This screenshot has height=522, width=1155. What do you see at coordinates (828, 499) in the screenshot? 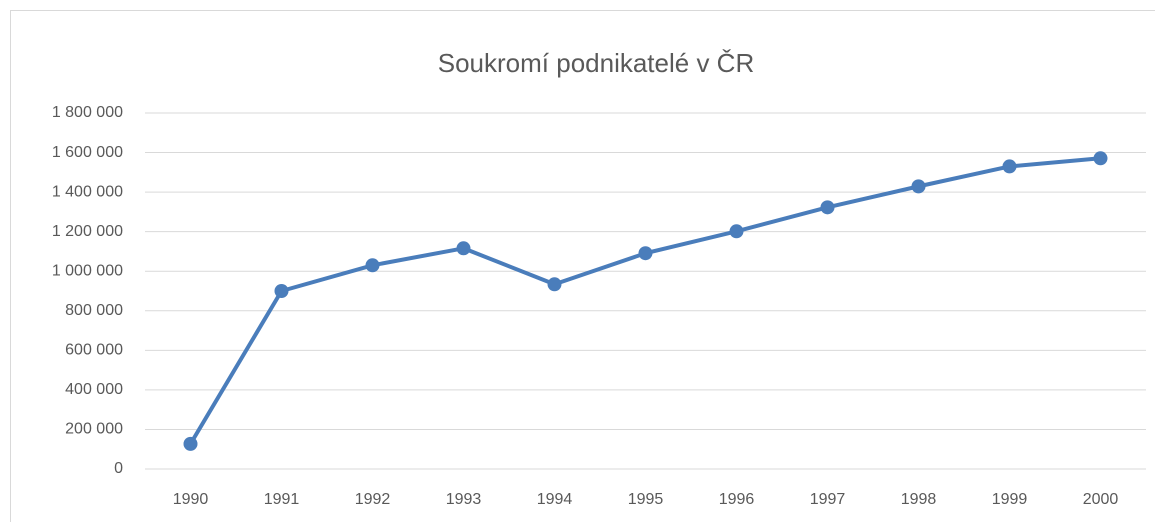
I see `x-tick-label: 1997` at bounding box center [828, 499].